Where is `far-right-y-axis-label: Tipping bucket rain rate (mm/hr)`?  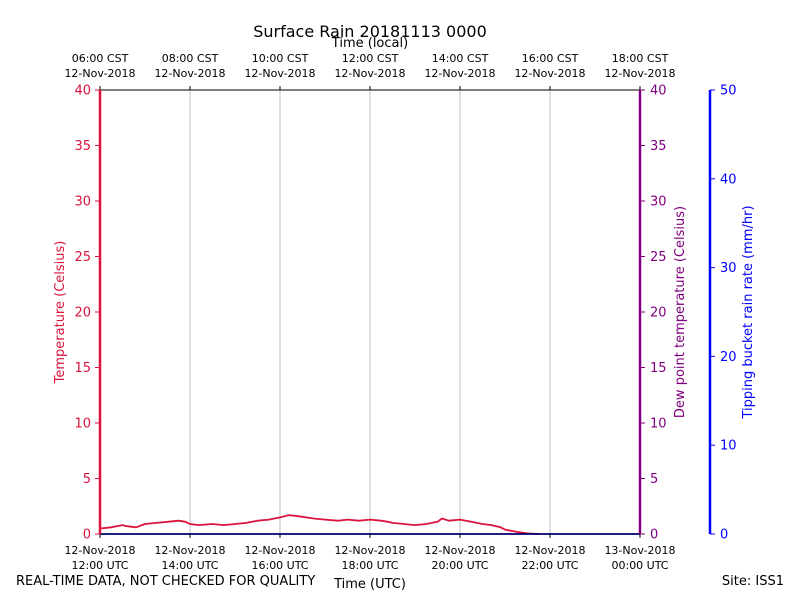
far-right-y-axis-label: Tipping bucket rain rate (mm/hr) is located at coordinates (748, 312).